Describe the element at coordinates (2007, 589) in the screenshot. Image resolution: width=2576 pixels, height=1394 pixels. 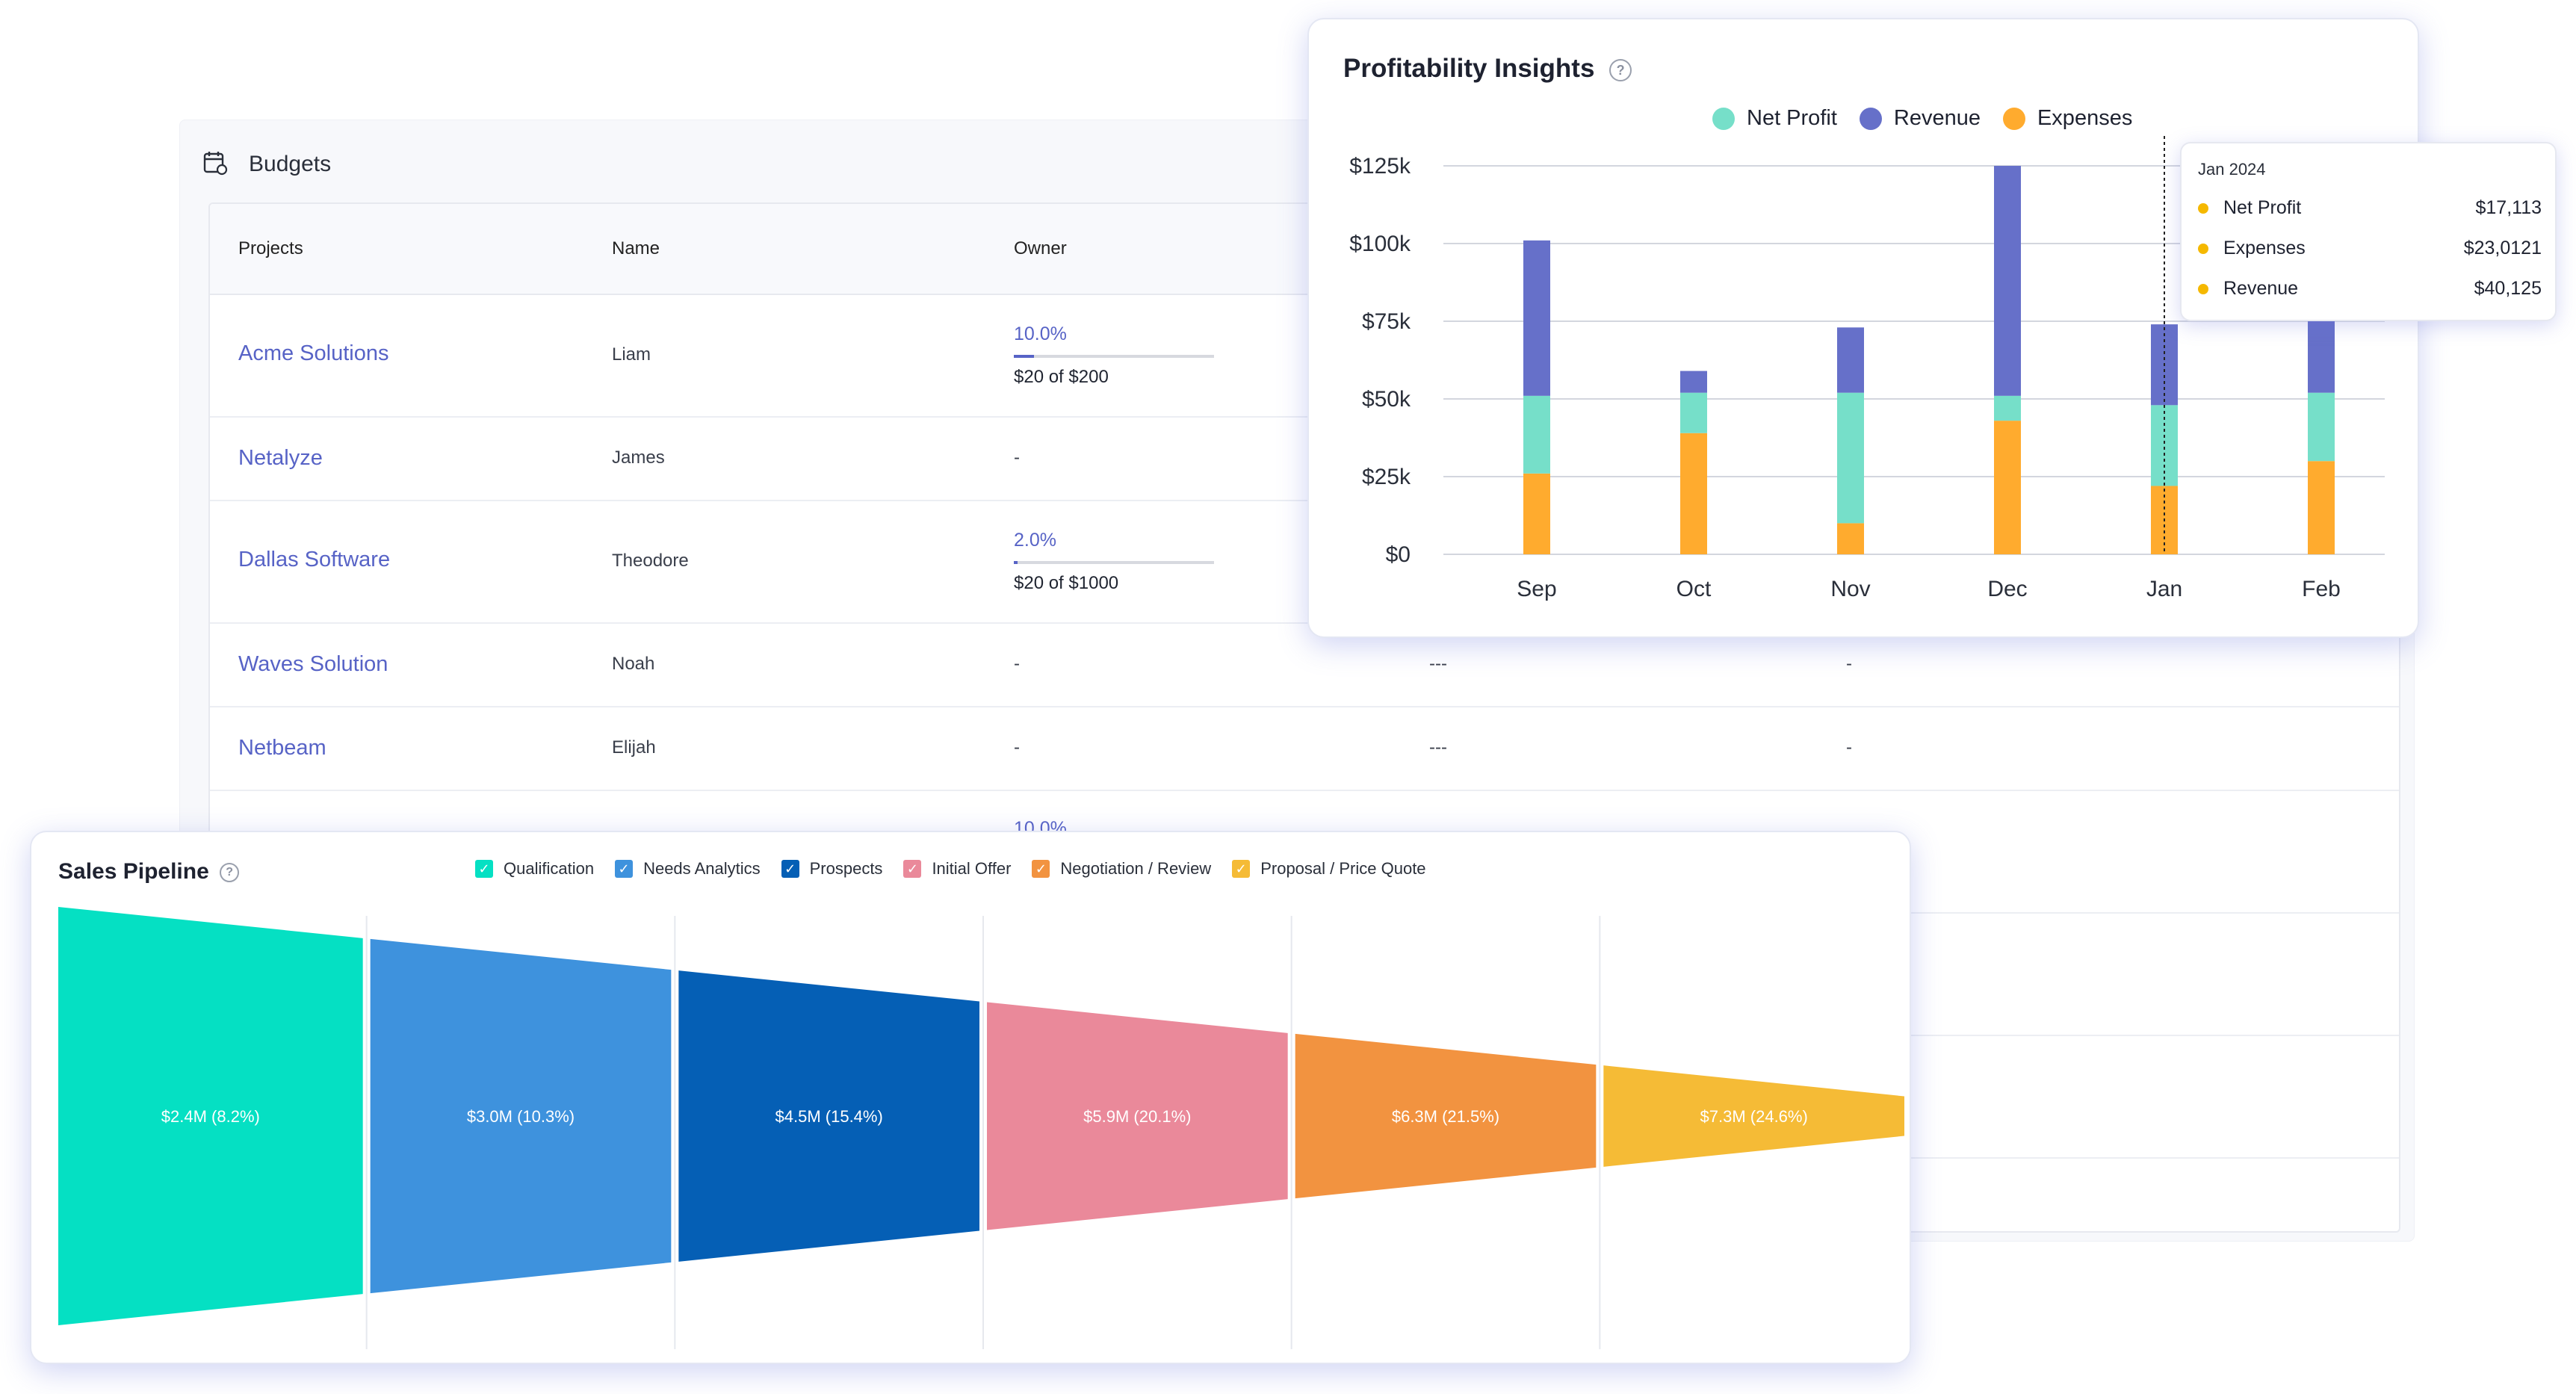
I see `x-tick-label: Dec` at that location.